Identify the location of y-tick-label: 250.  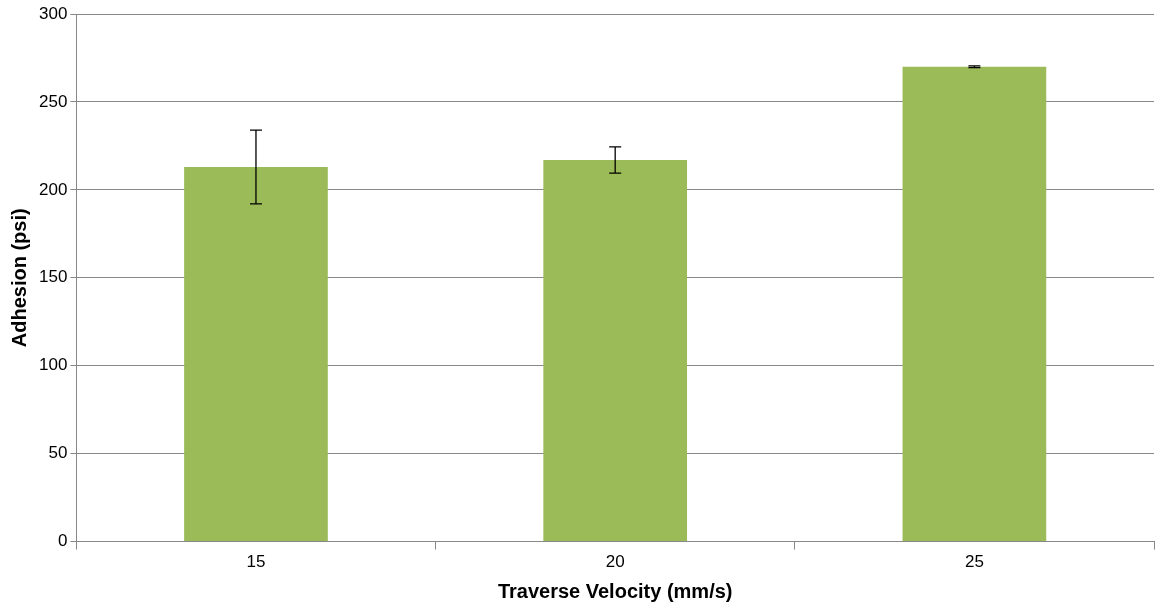
(53, 101).